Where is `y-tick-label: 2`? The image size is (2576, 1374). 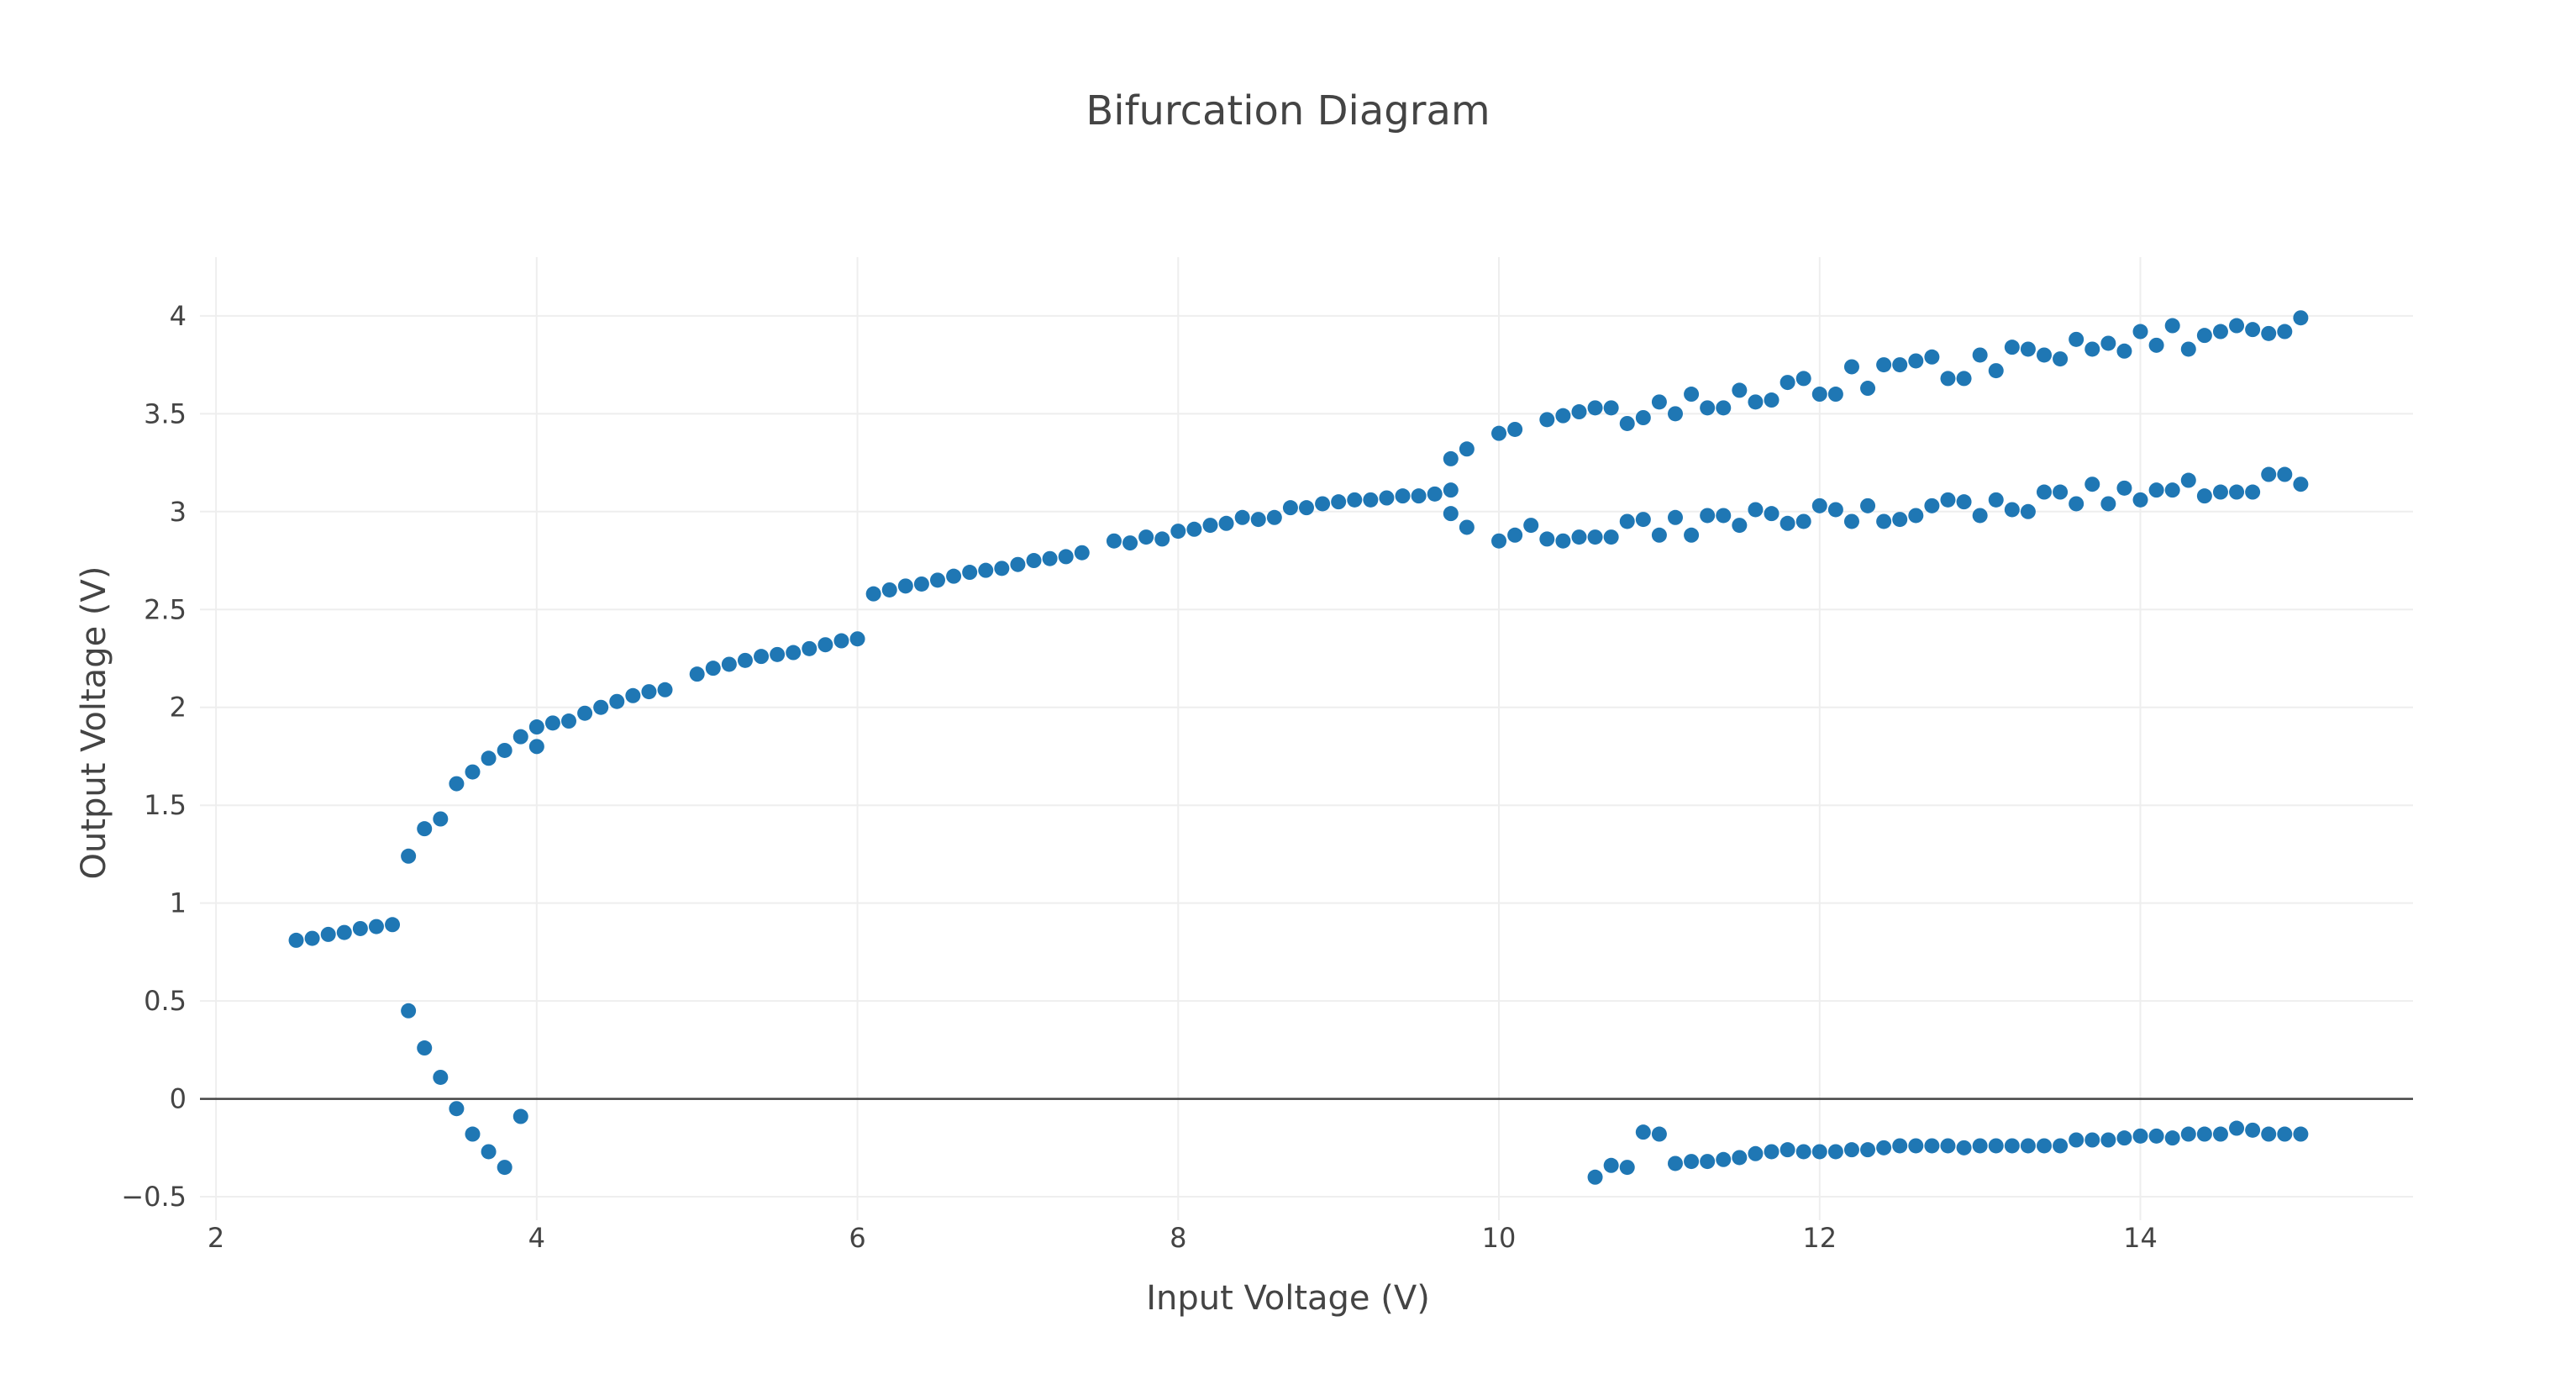
y-tick-label: 2 is located at coordinates (178, 708).